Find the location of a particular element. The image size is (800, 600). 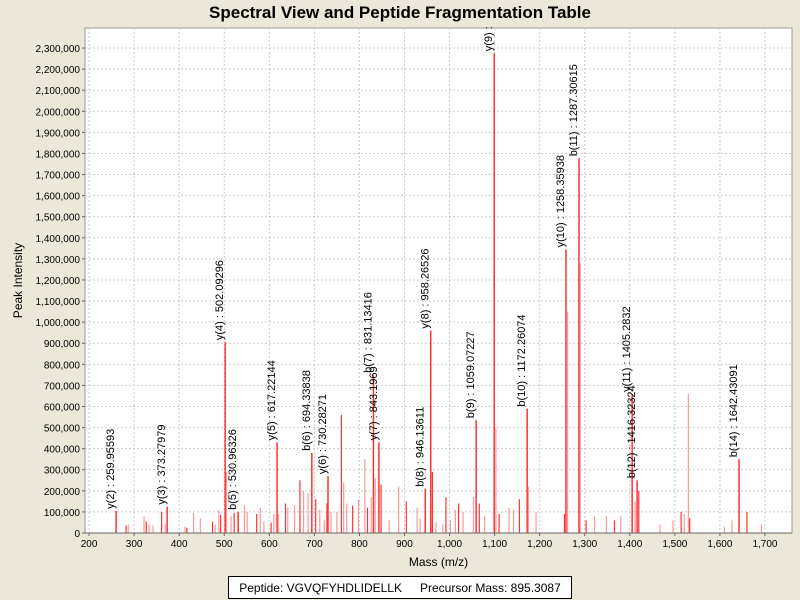

y-tick-label: 1,900,000 is located at coordinates (58, 133).